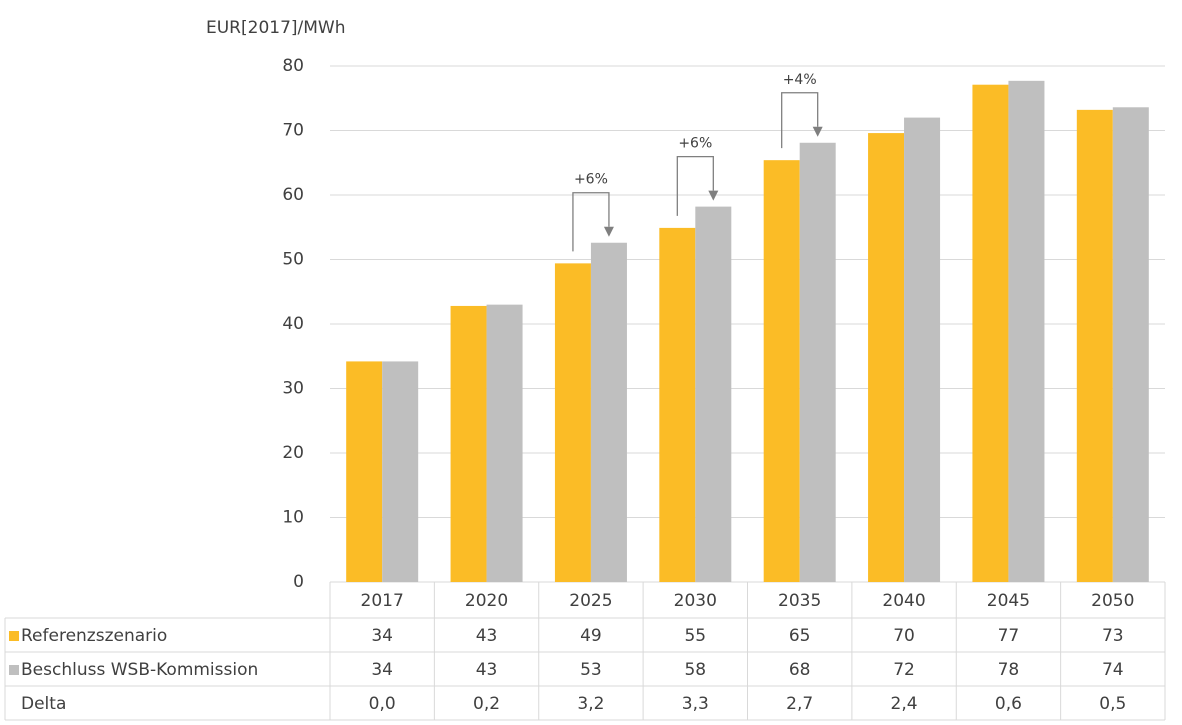 The image size is (1182, 725). Describe the element at coordinates (591, 636) in the screenshot. I see `table-value: 49` at that location.